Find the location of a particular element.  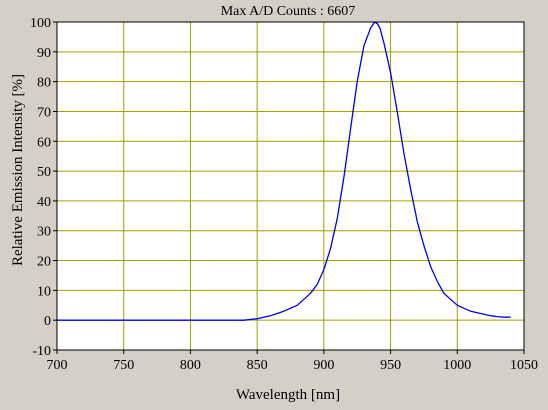

y-axis-title: Relative Emission Intensity [%] is located at coordinates (18, 170).